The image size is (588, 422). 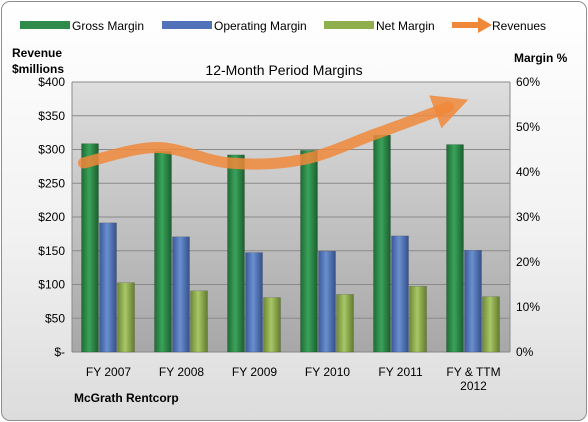 What do you see at coordinates (283, 70) in the screenshot?
I see `chart-title: 12-Month Period Margins` at bounding box center [283, 70].